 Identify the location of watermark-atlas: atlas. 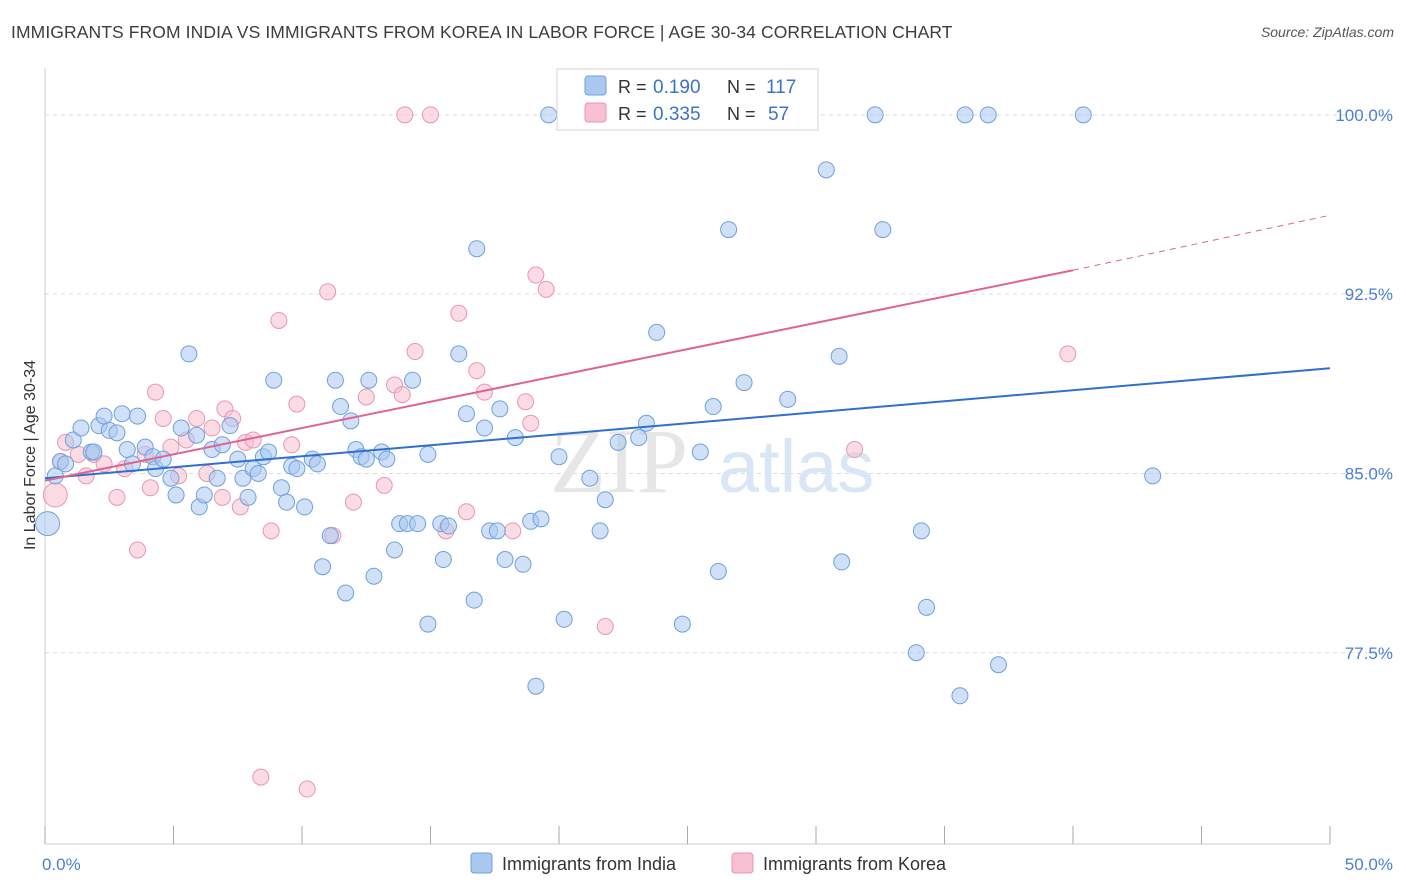
(796, 466).